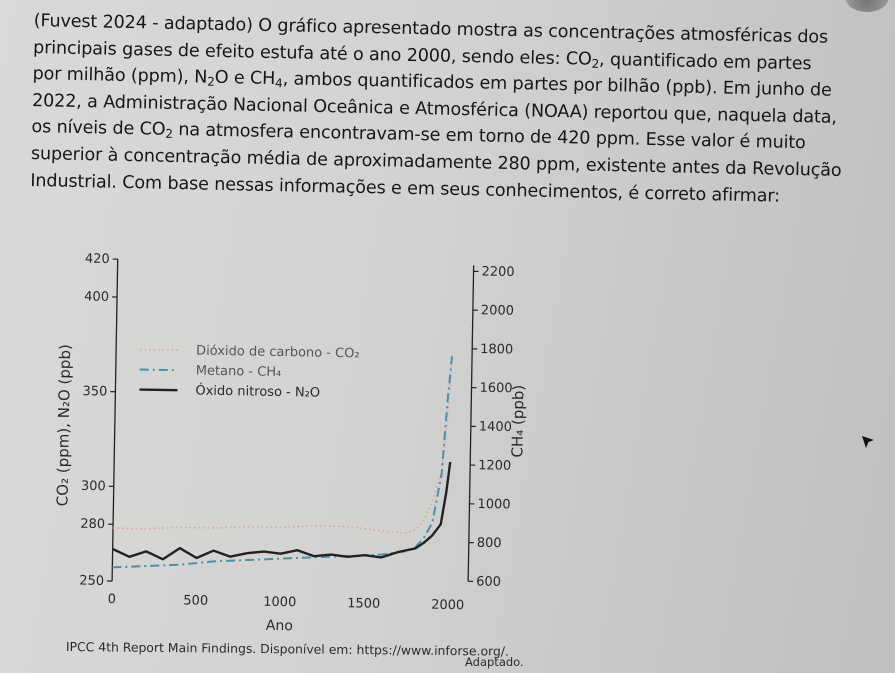 The image size is (895, 673). I want to click on right-axis-line, so click(471, 423).